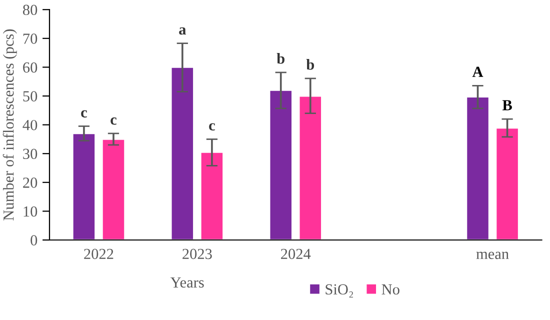 The width and height of the screenshot is (550, 320). What do you see at coordinates (30, 10) in the screenshot?
I see `y-tick-label: 80` at bounding box center [30, 10].